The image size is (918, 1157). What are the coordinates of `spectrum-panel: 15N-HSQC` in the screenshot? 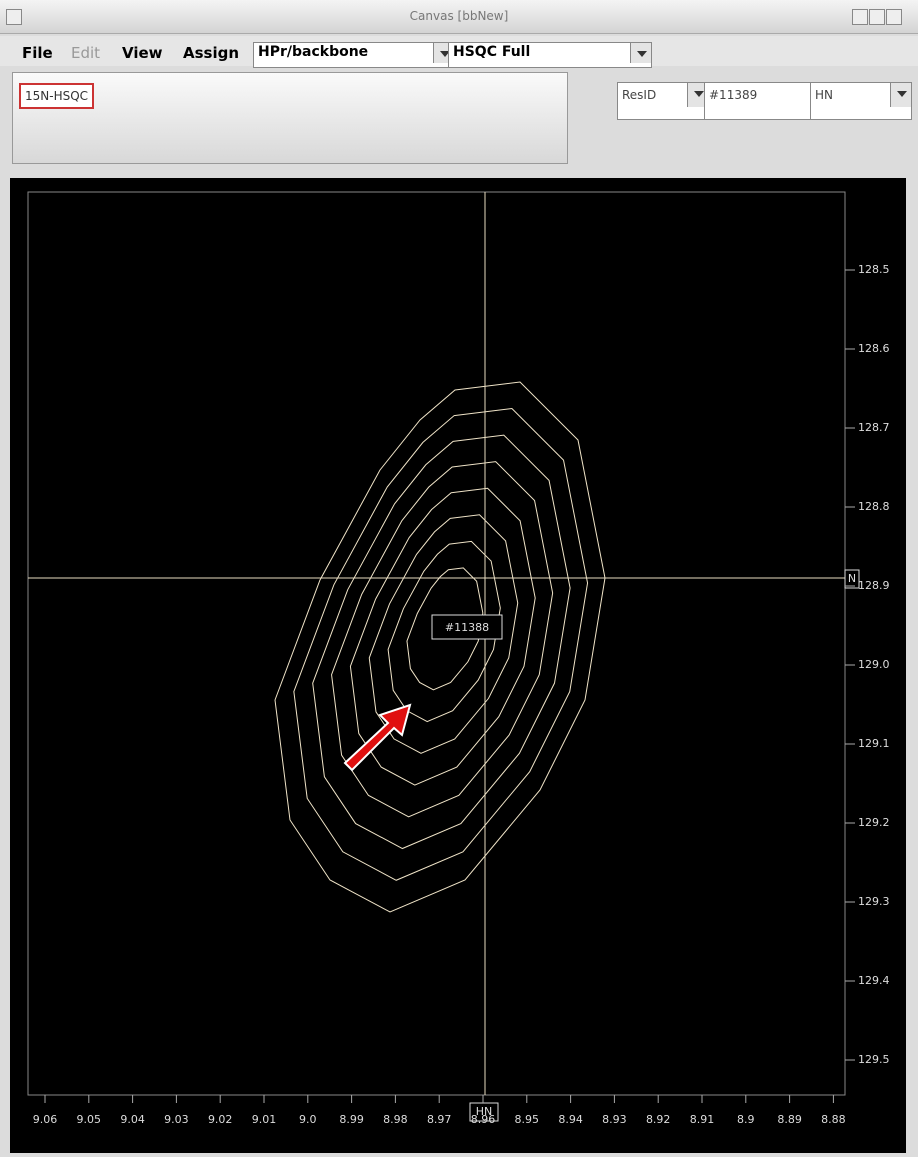 It's located at (290, 118).